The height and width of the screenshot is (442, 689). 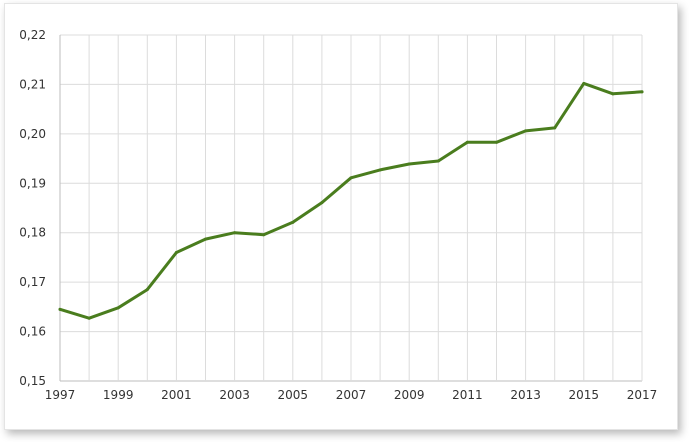 I want to click on x-tick-label: 2007, so click(x=351, y=395).